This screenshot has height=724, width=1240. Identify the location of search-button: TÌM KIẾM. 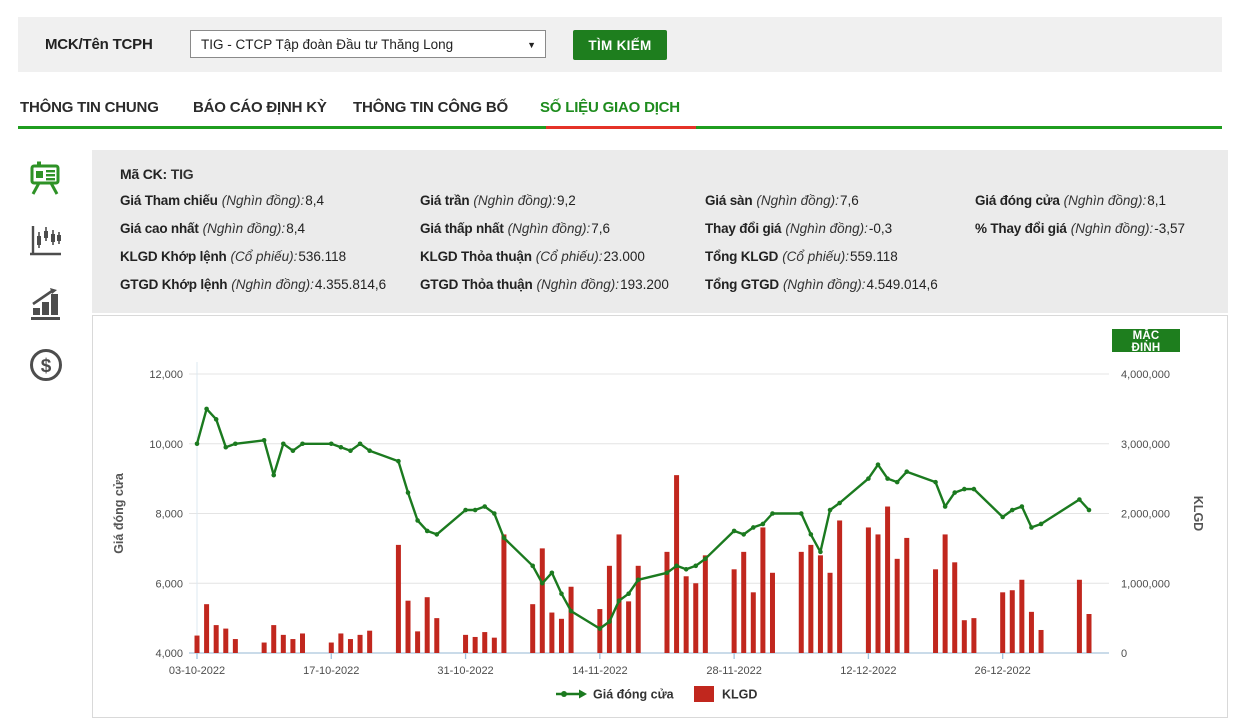
(620, 45).